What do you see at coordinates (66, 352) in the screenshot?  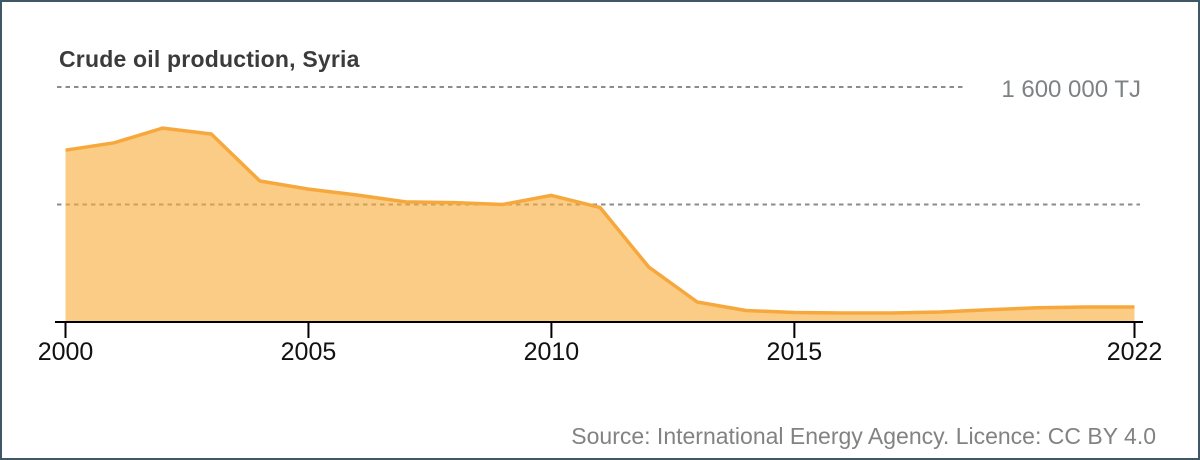 I see `x-axis-tick-label-2000: 2000` at bounding box center [66, 352].